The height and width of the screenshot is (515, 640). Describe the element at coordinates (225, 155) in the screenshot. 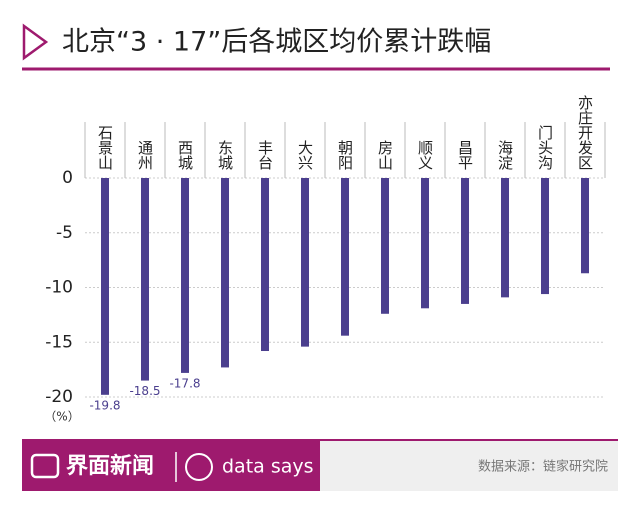

I see `x-tick-label: 东城` at that location.